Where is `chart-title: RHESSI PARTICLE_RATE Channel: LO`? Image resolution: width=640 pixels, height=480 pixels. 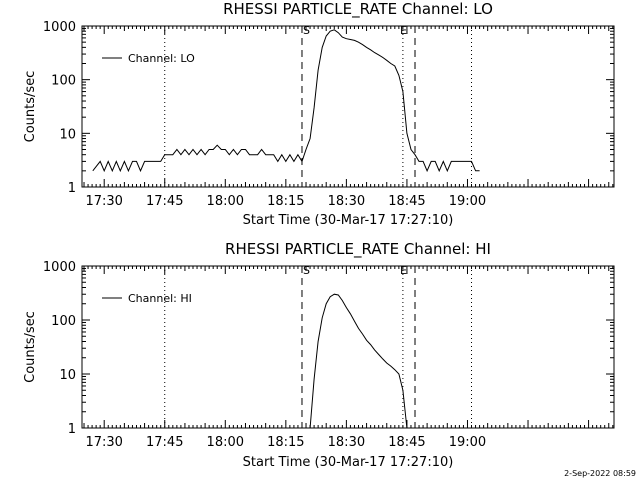
chart-title: RHESSI PARTICLE_RATE Channel: LO is located at coordinates (358, 9).